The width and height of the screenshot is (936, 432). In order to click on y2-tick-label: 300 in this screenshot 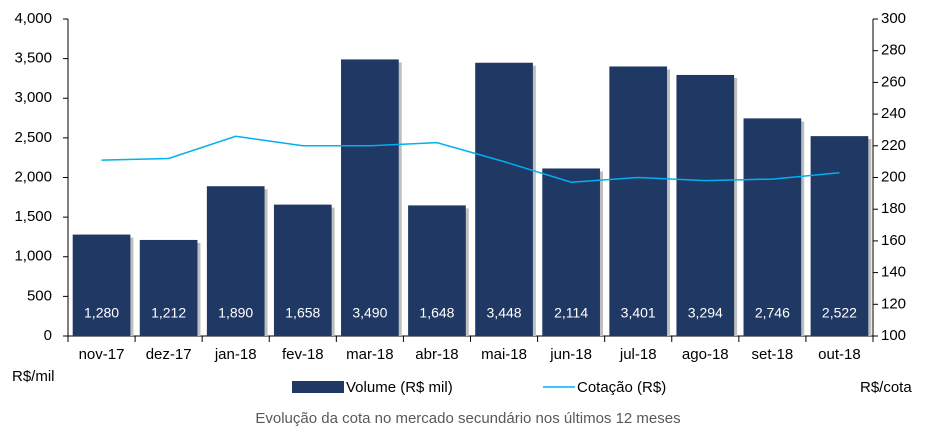, I will do `click(893, 18)`.